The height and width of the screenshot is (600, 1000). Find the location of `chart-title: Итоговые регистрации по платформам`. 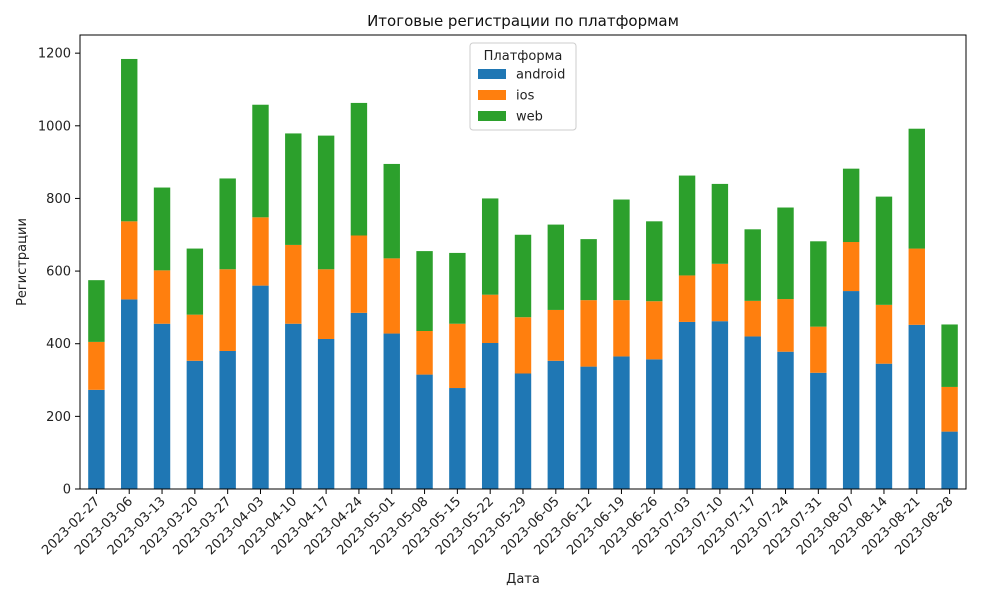

chart-title: Итоговые регистрации по платформам is located at coordinates (523, 21).